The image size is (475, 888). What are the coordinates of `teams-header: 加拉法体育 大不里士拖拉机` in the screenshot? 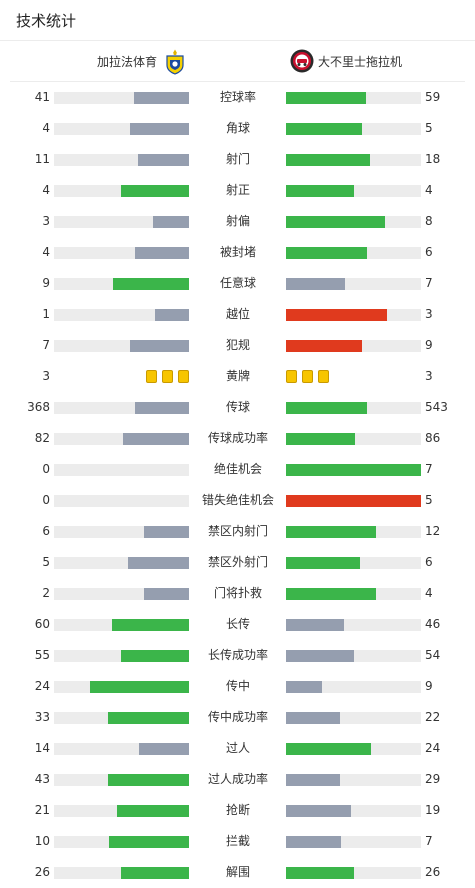 It's located at (237, 61).